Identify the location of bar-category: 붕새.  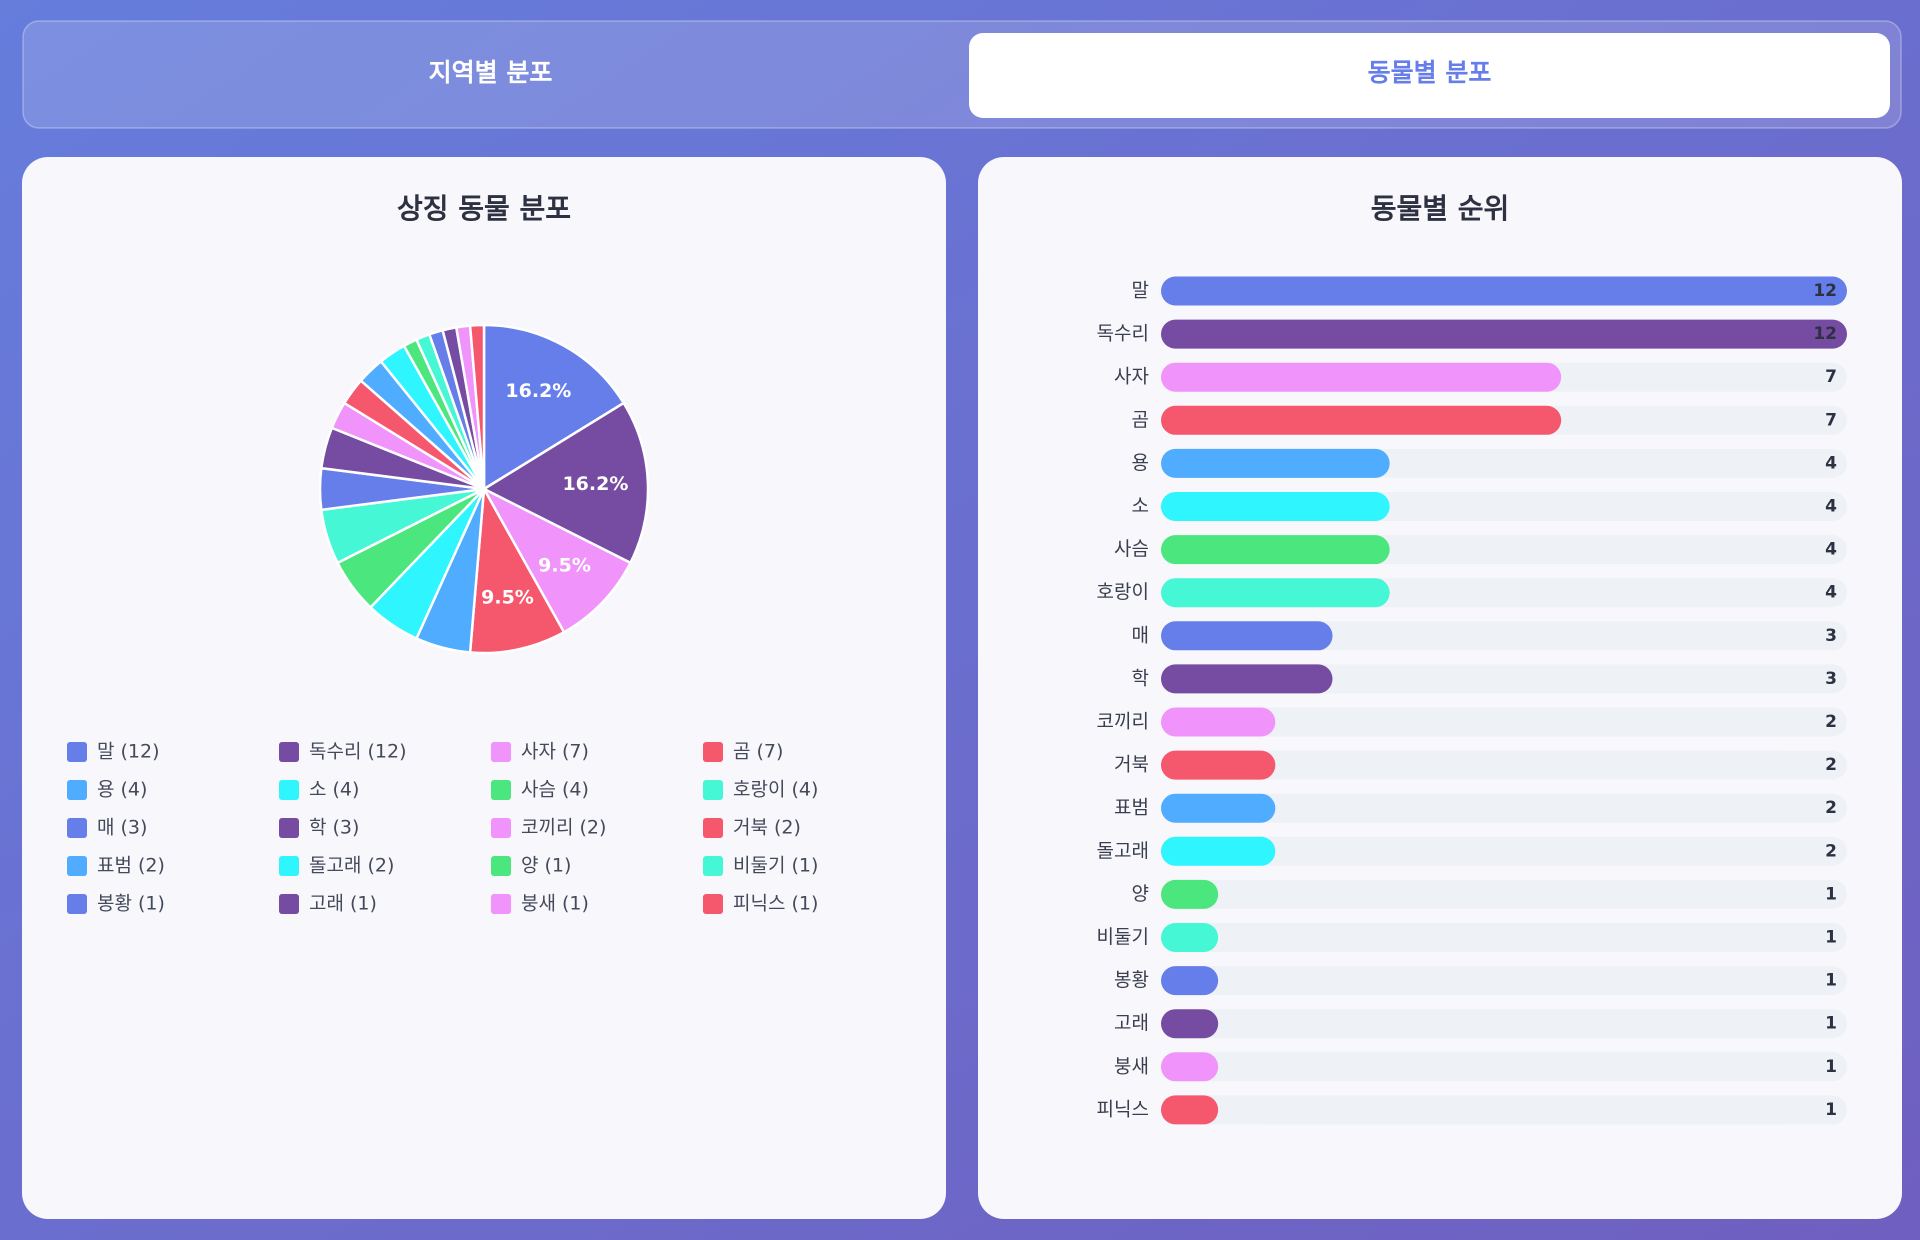
(1131, 1066).